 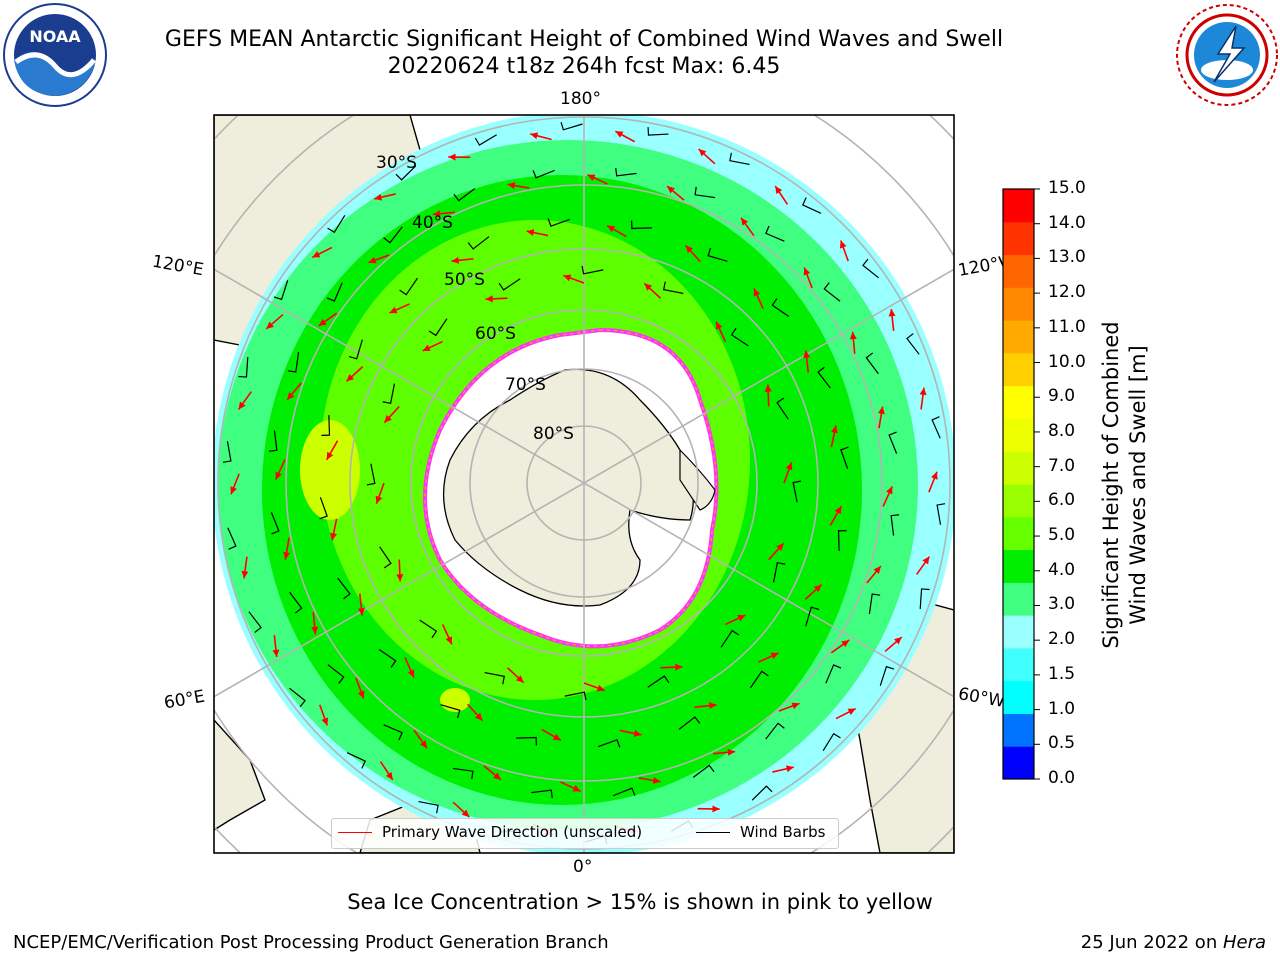 I want to click on lat-label-30s: 30°S, so click(x=396, y=163).